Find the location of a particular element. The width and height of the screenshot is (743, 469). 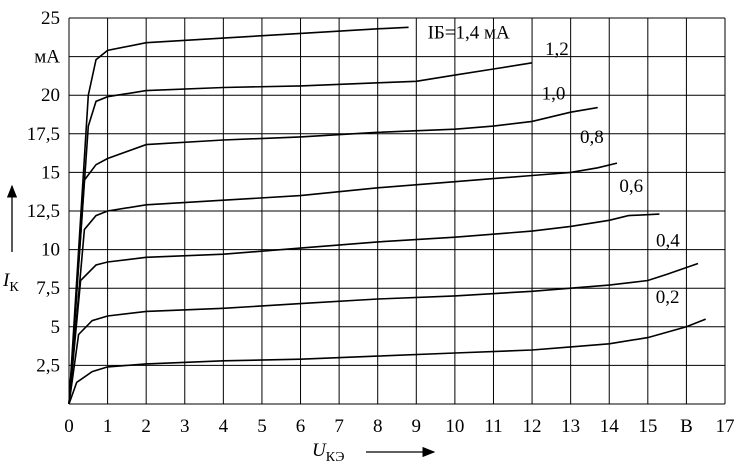

y-axis-label: IК is located at coordinates (10, 282).